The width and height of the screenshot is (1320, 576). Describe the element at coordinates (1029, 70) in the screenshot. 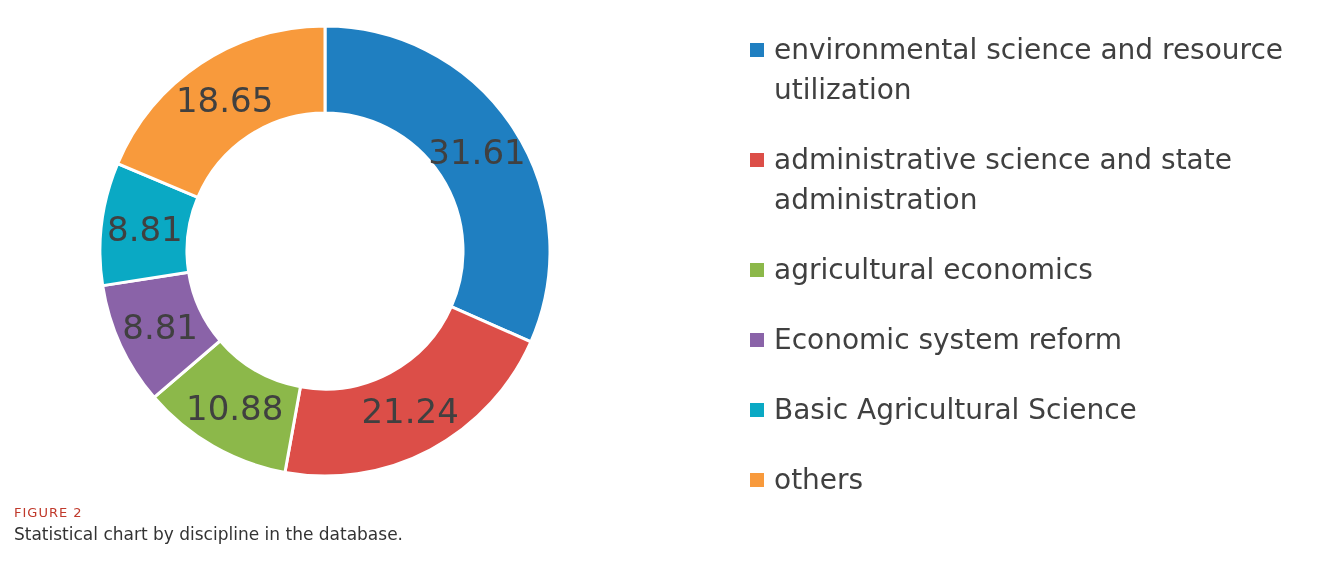

I see `legend-label: environmental science and resource utilization` at that location.